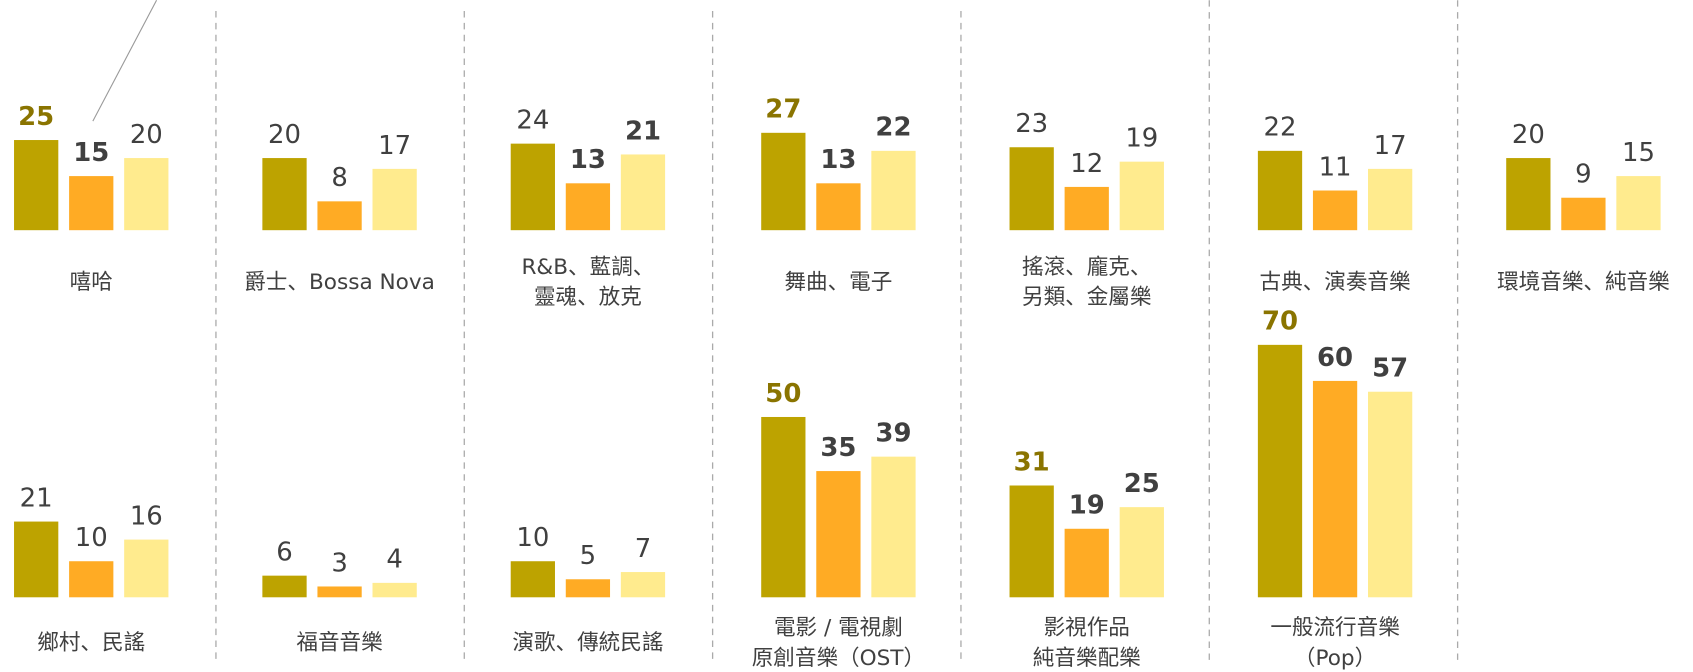  What do you see at coordinates (532, 121) in the screenshot?
I see `data-label: 24` at bounding box center [532, 121].